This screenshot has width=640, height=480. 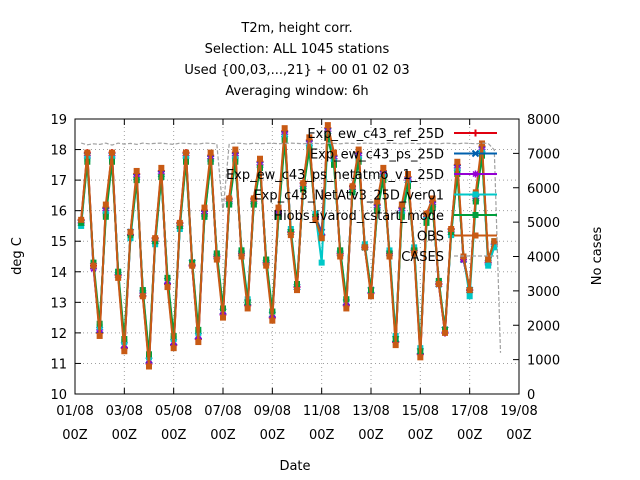 What do you see at coordinates (65, 258) in the screenshot?
I see `y-axis-ticks: 10 11 12 13 14 15 16 17 18 19` at bounding box center [65, 258].